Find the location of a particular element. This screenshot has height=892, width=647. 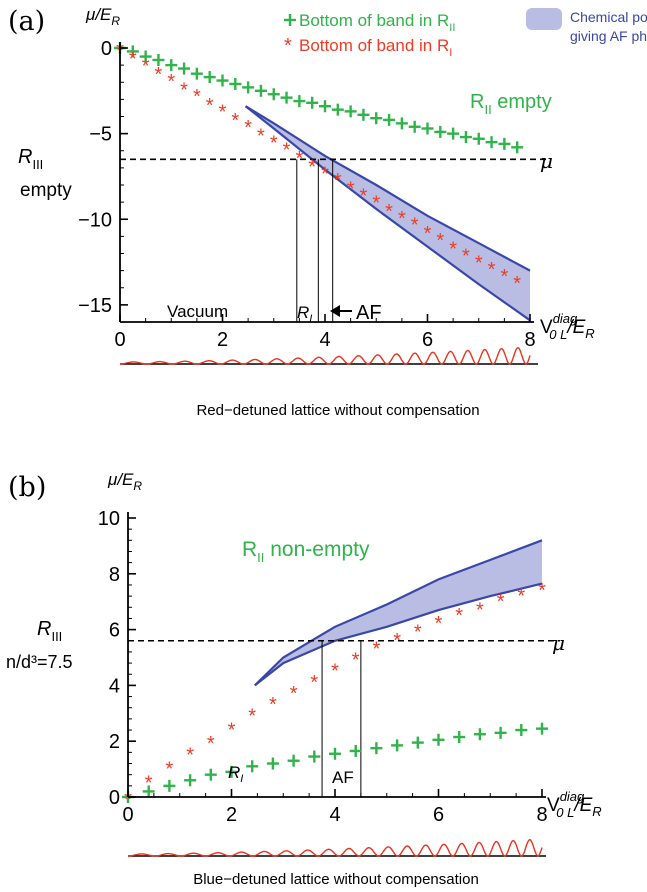

panel-a-series-green is located at coordinates (319, 98).